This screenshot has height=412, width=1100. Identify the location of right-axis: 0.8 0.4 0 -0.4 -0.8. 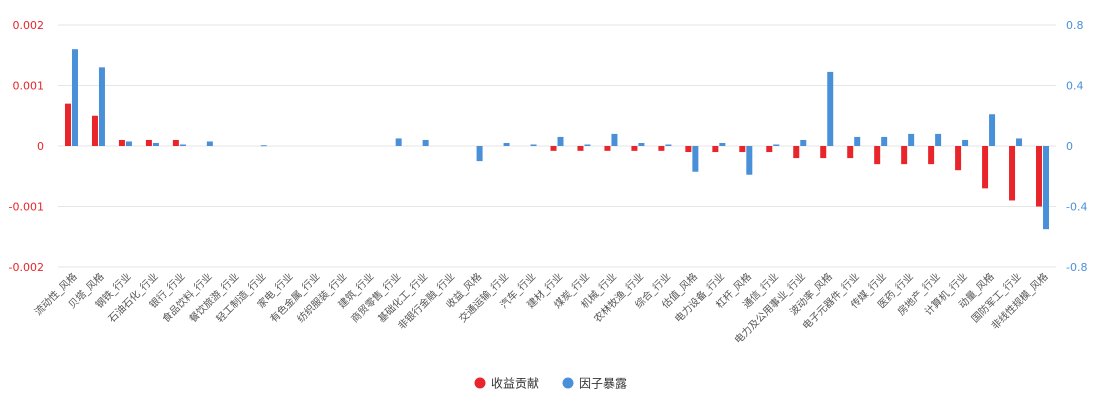
(1076, 146).